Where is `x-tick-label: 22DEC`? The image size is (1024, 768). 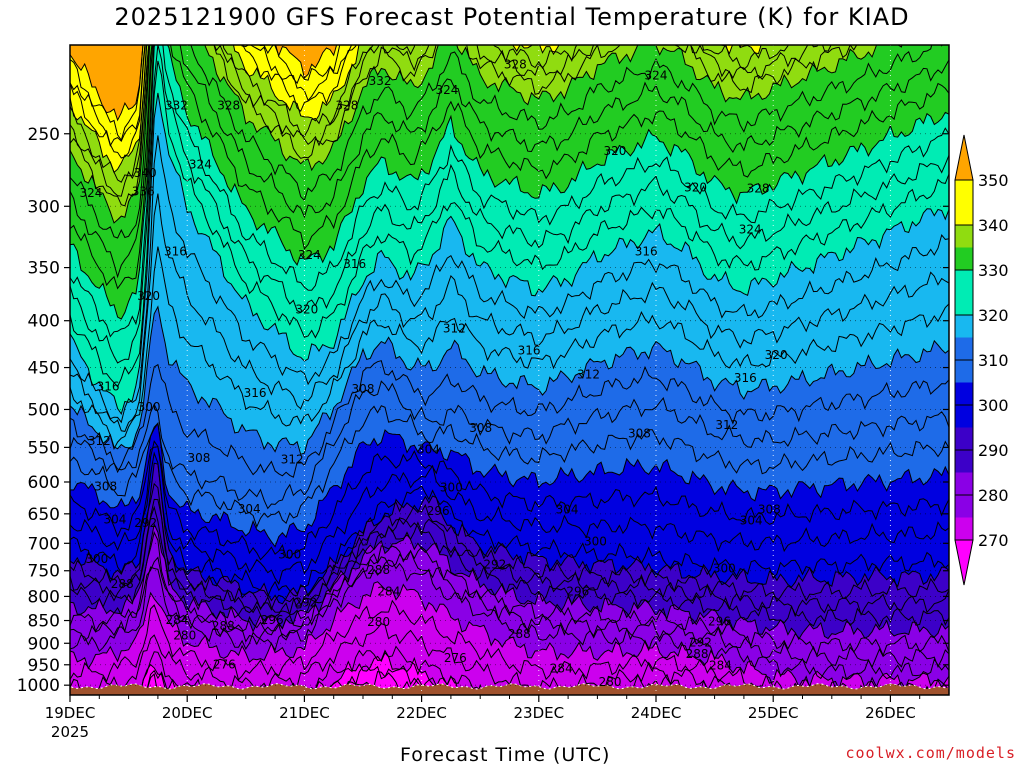
x-tick-label: 22DEC is located at coordinates (421, 713).